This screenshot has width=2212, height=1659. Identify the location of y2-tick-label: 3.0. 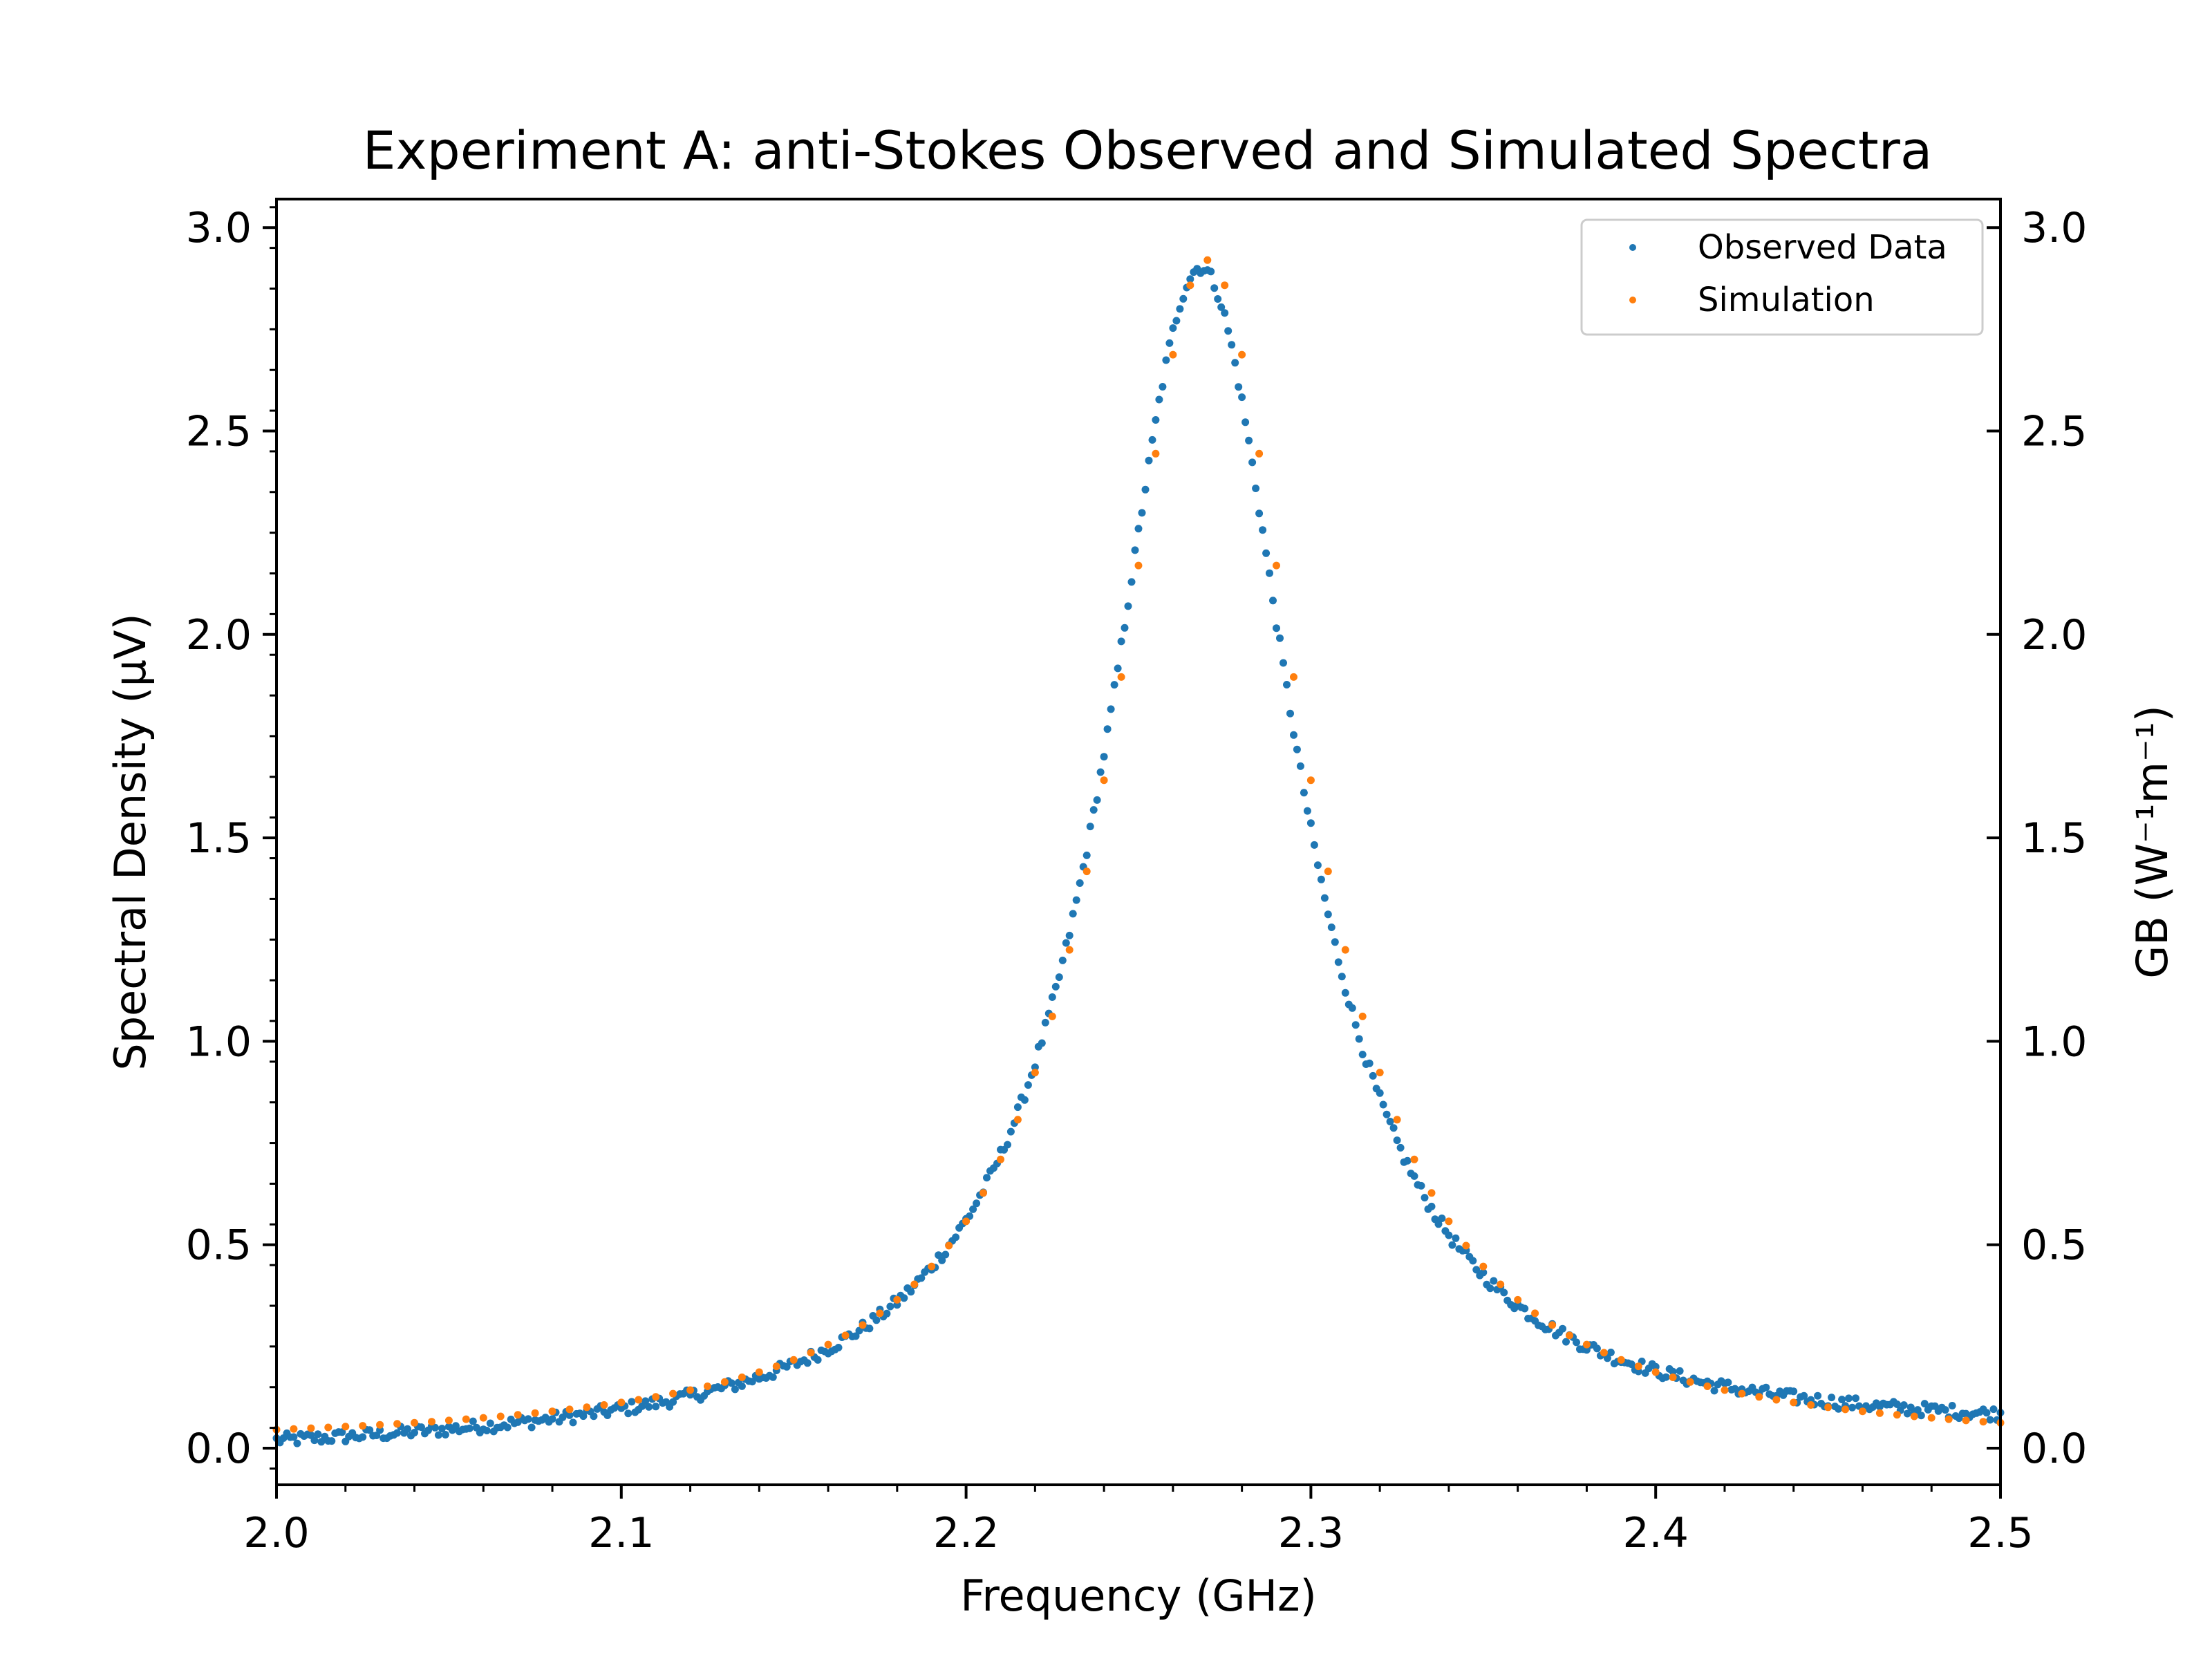
(2054, 228).